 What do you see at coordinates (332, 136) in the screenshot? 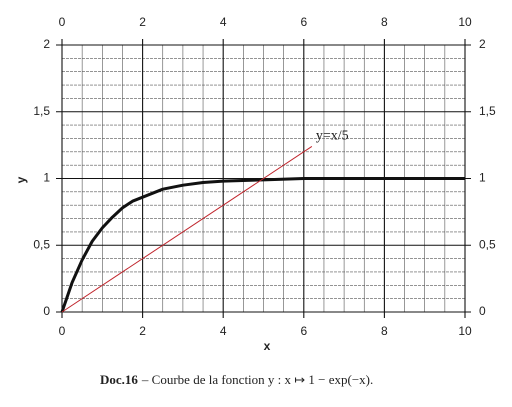
I see `series-label: y=x/5` at bounding box center [332, 136].